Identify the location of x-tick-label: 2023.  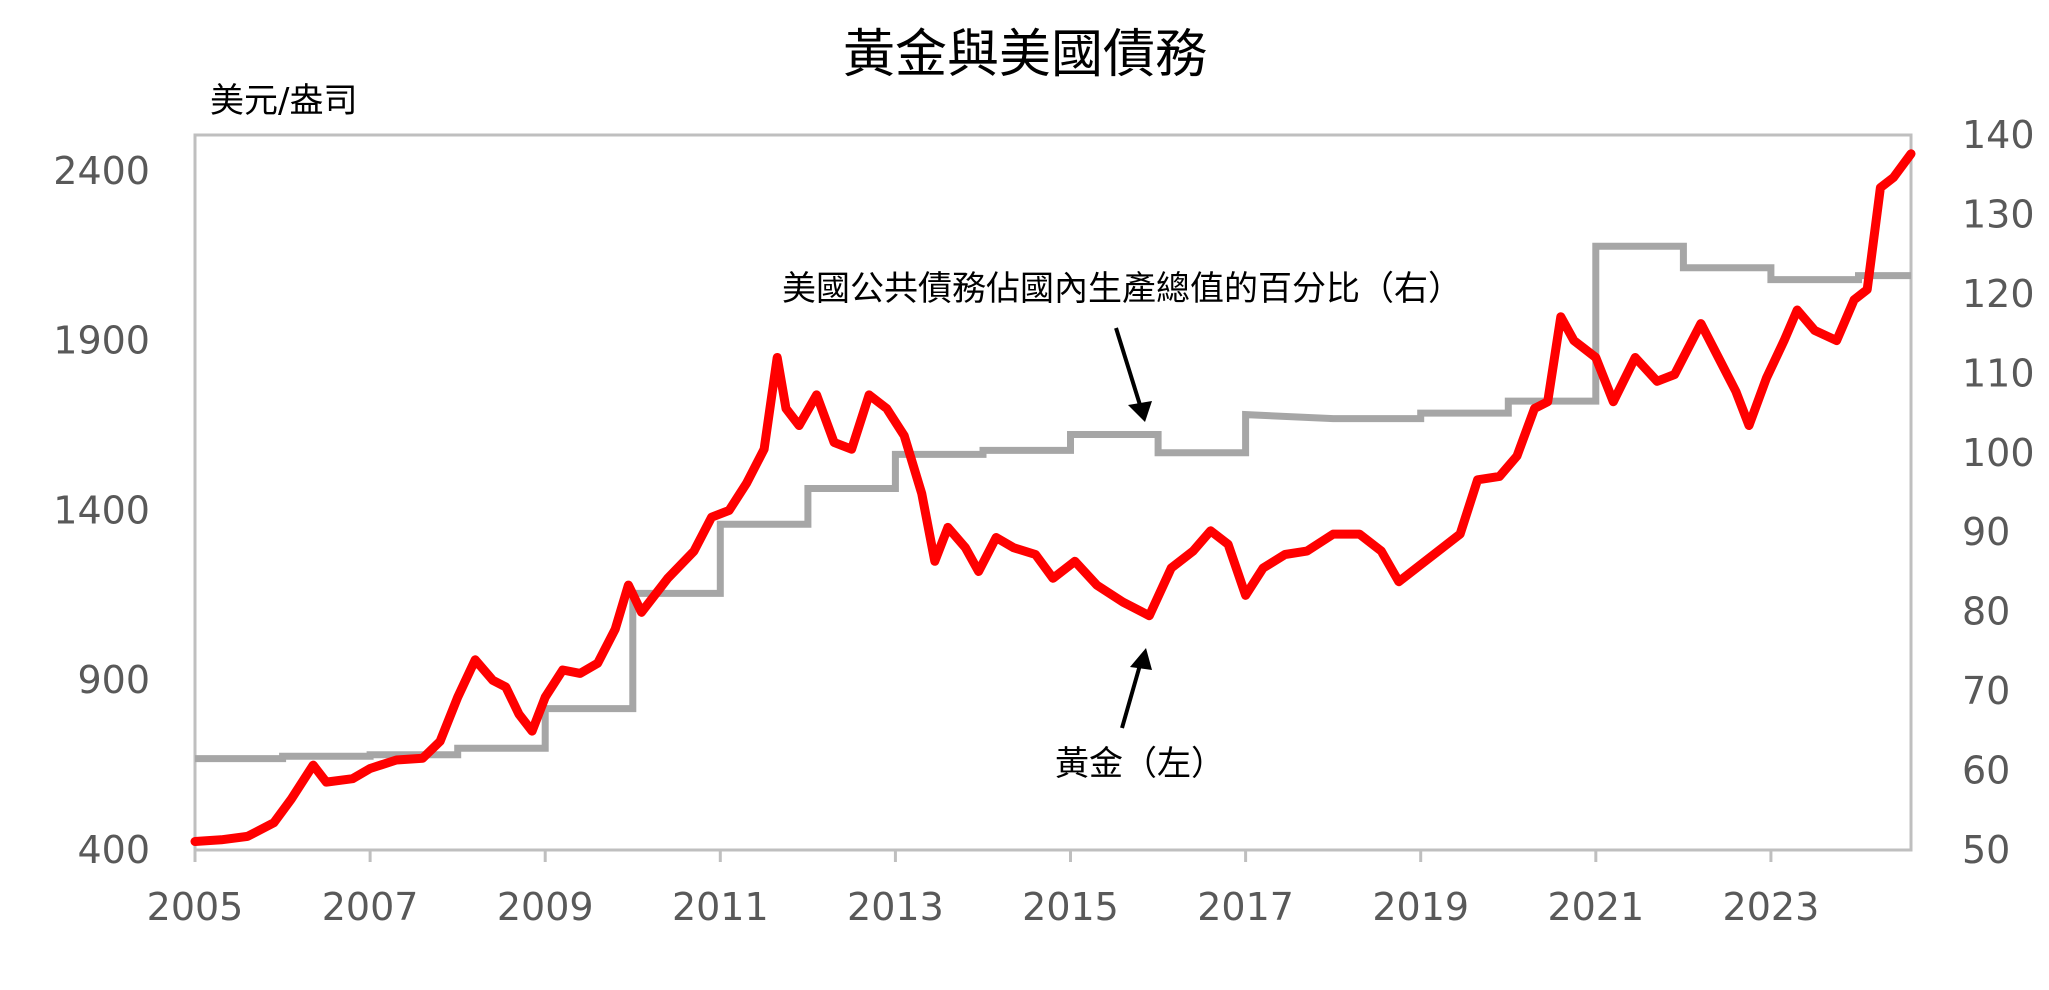
(1771, 907).